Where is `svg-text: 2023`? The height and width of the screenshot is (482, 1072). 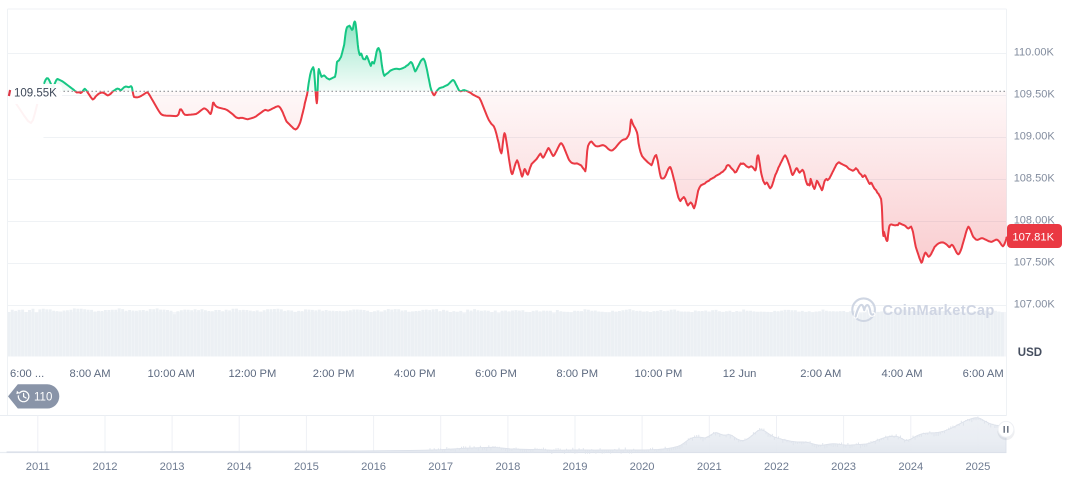
svg-text: 2023 is located at coordinates (843, 467).